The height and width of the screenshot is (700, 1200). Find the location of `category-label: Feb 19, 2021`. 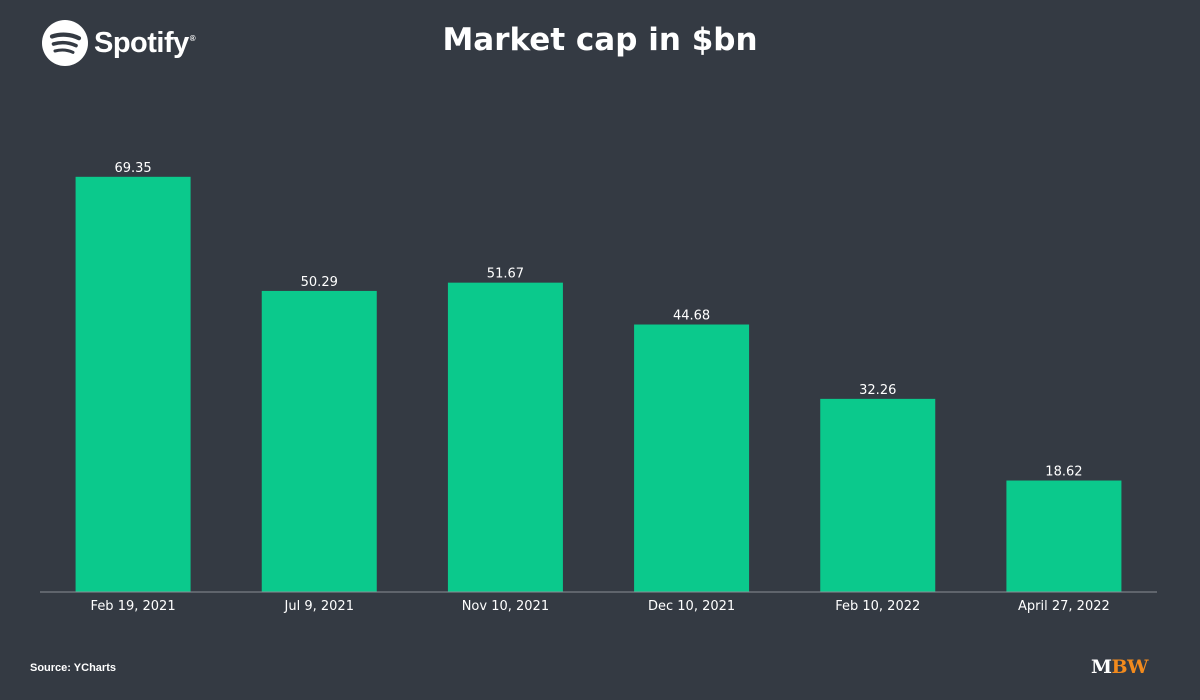

category-label: Feb 19, 2021 is located at coordinates (133, 606).